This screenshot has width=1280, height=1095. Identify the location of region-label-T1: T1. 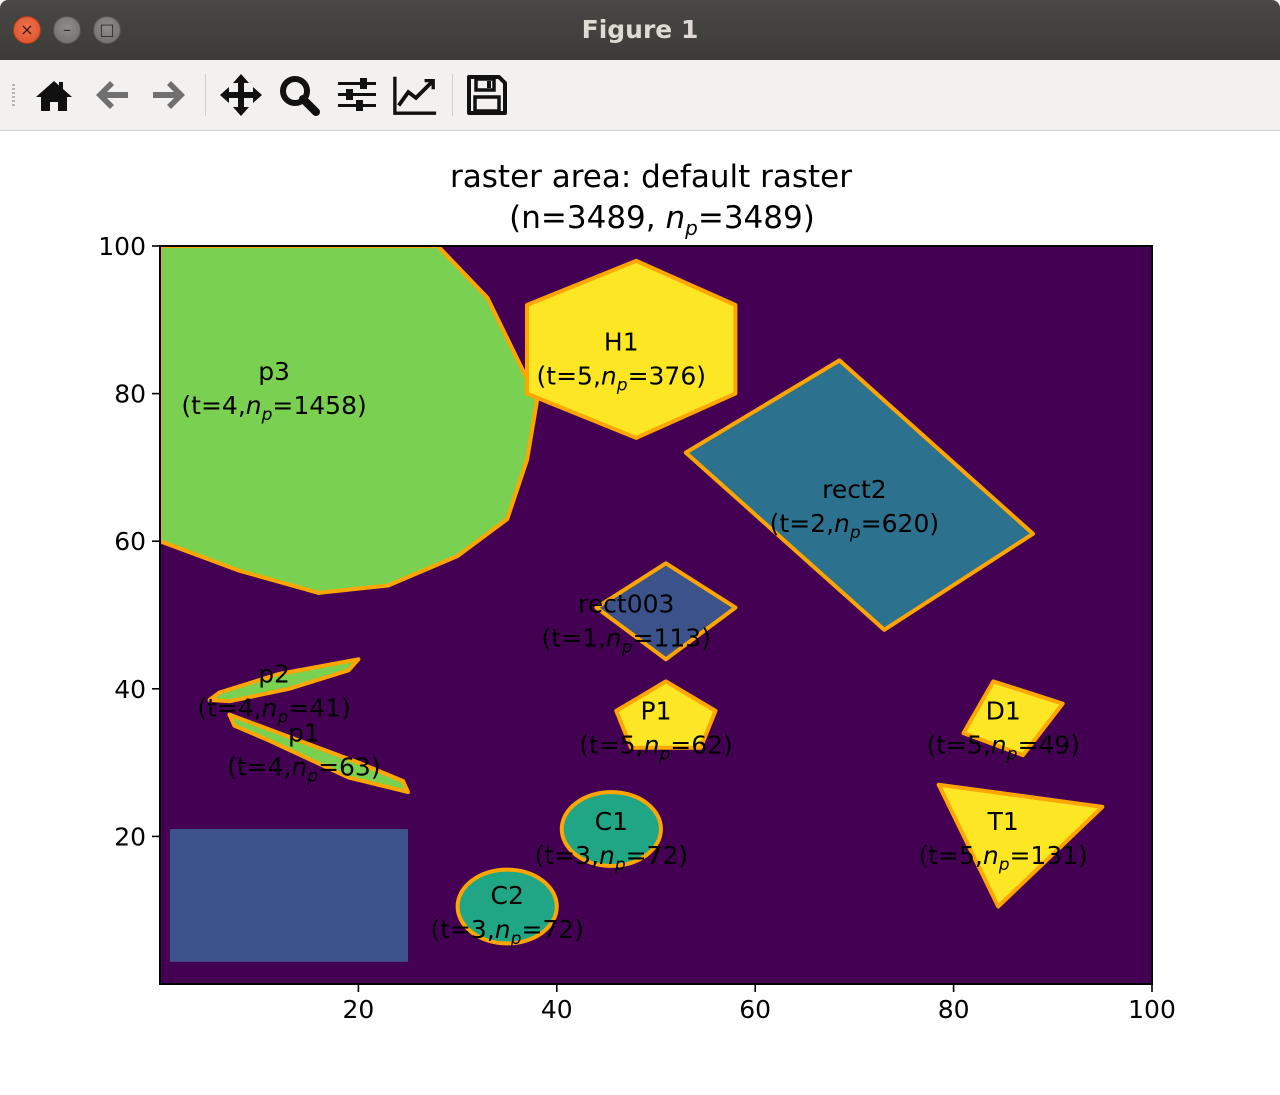
(1003, 821).